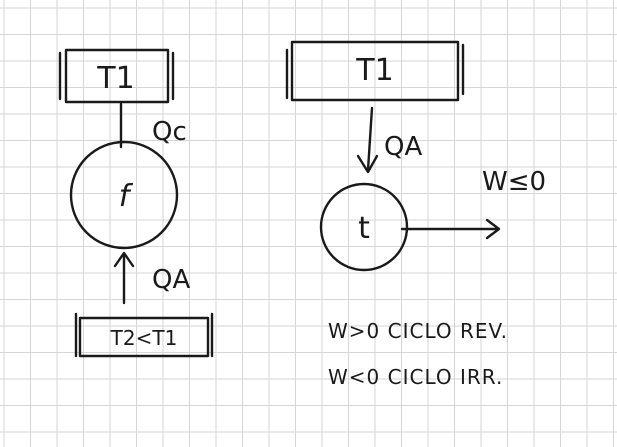 The height and width of the screenshot is (447, 617). I want to click on hot-reservoir-label: T1, so click(115, 78).